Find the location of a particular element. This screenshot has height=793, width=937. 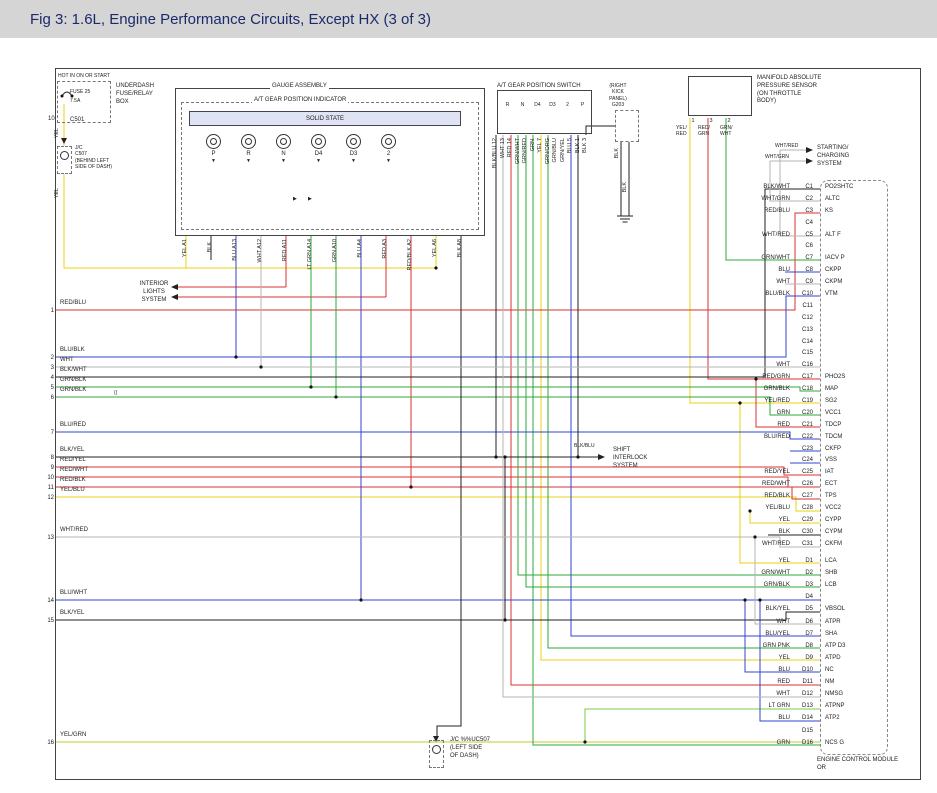

left-wire-4: 4 BLK/WHT is located at coordinates (68, 374).